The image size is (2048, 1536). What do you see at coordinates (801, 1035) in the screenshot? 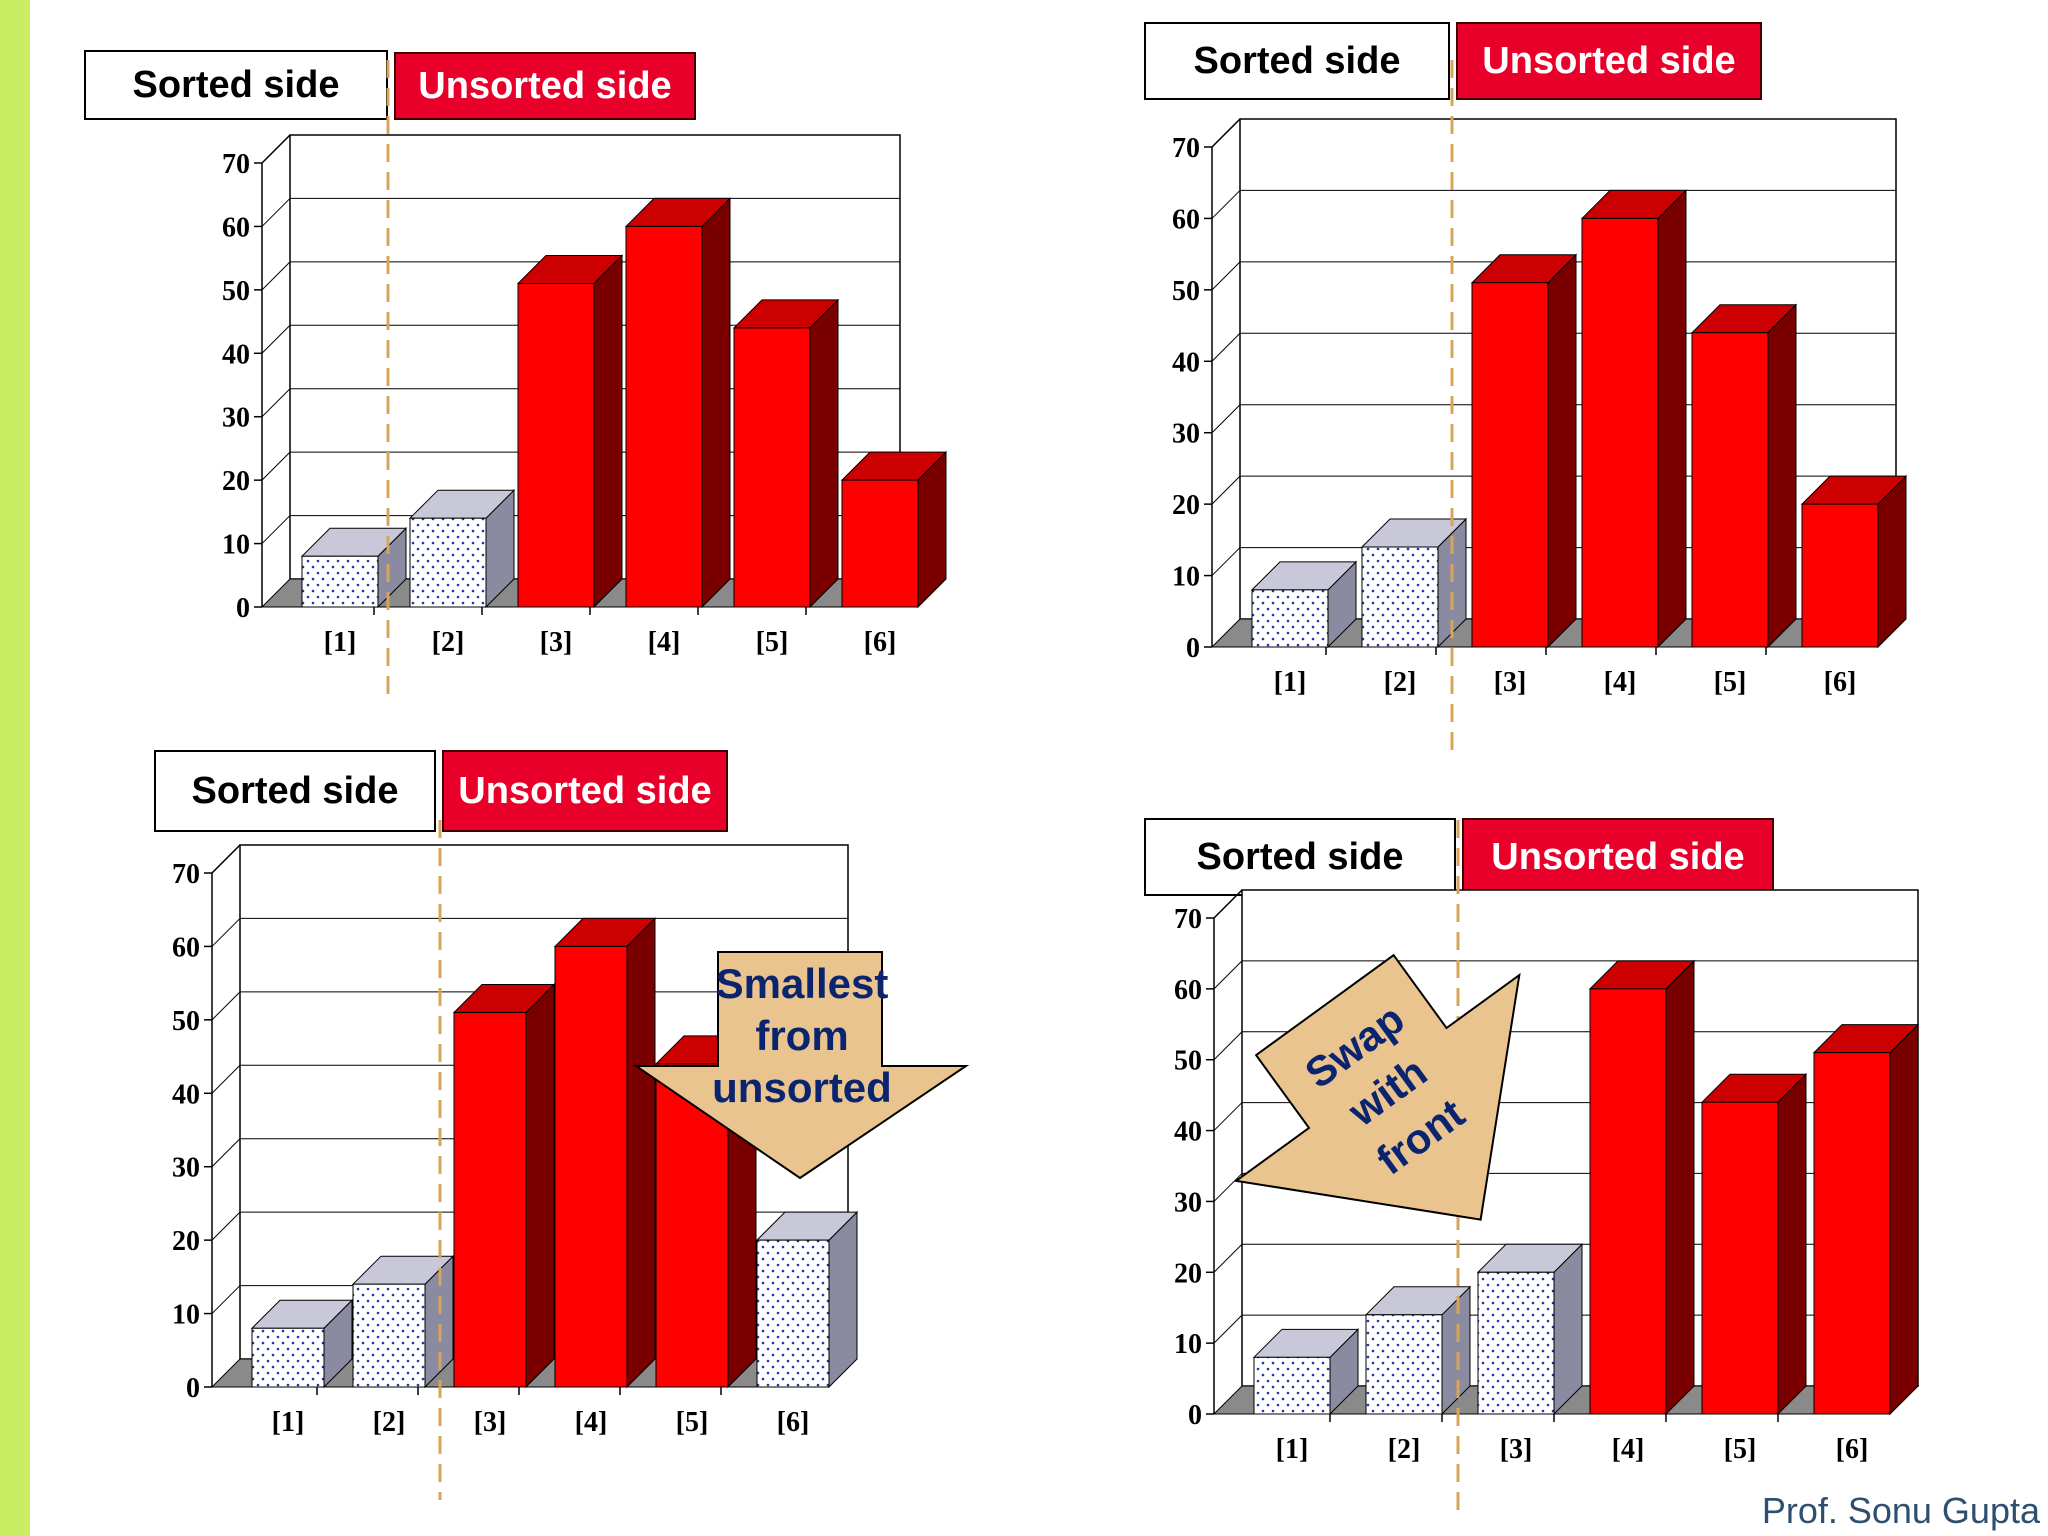
I see `arrow-text: from` at bounding box center [801, 1035].